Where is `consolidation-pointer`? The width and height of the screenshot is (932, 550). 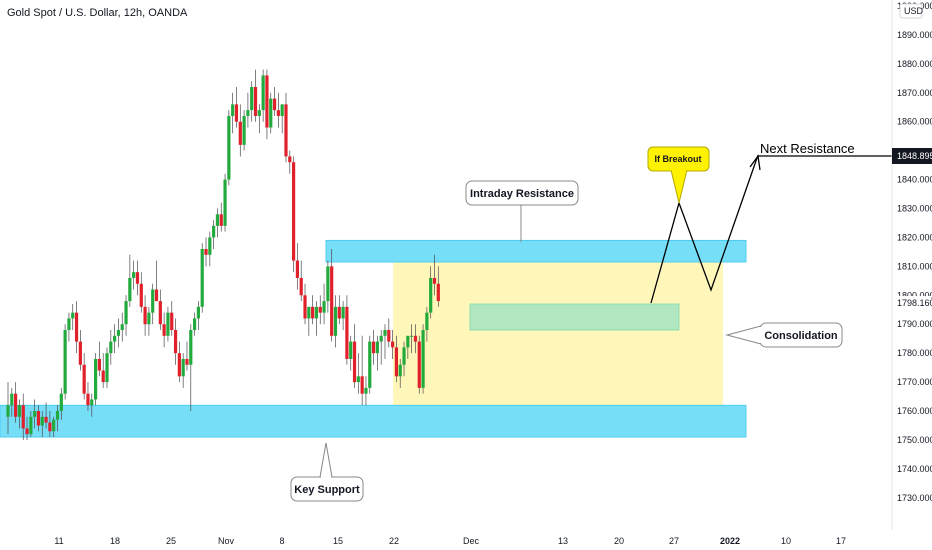
consolidation-pointer is located at coordinates (743, 335).